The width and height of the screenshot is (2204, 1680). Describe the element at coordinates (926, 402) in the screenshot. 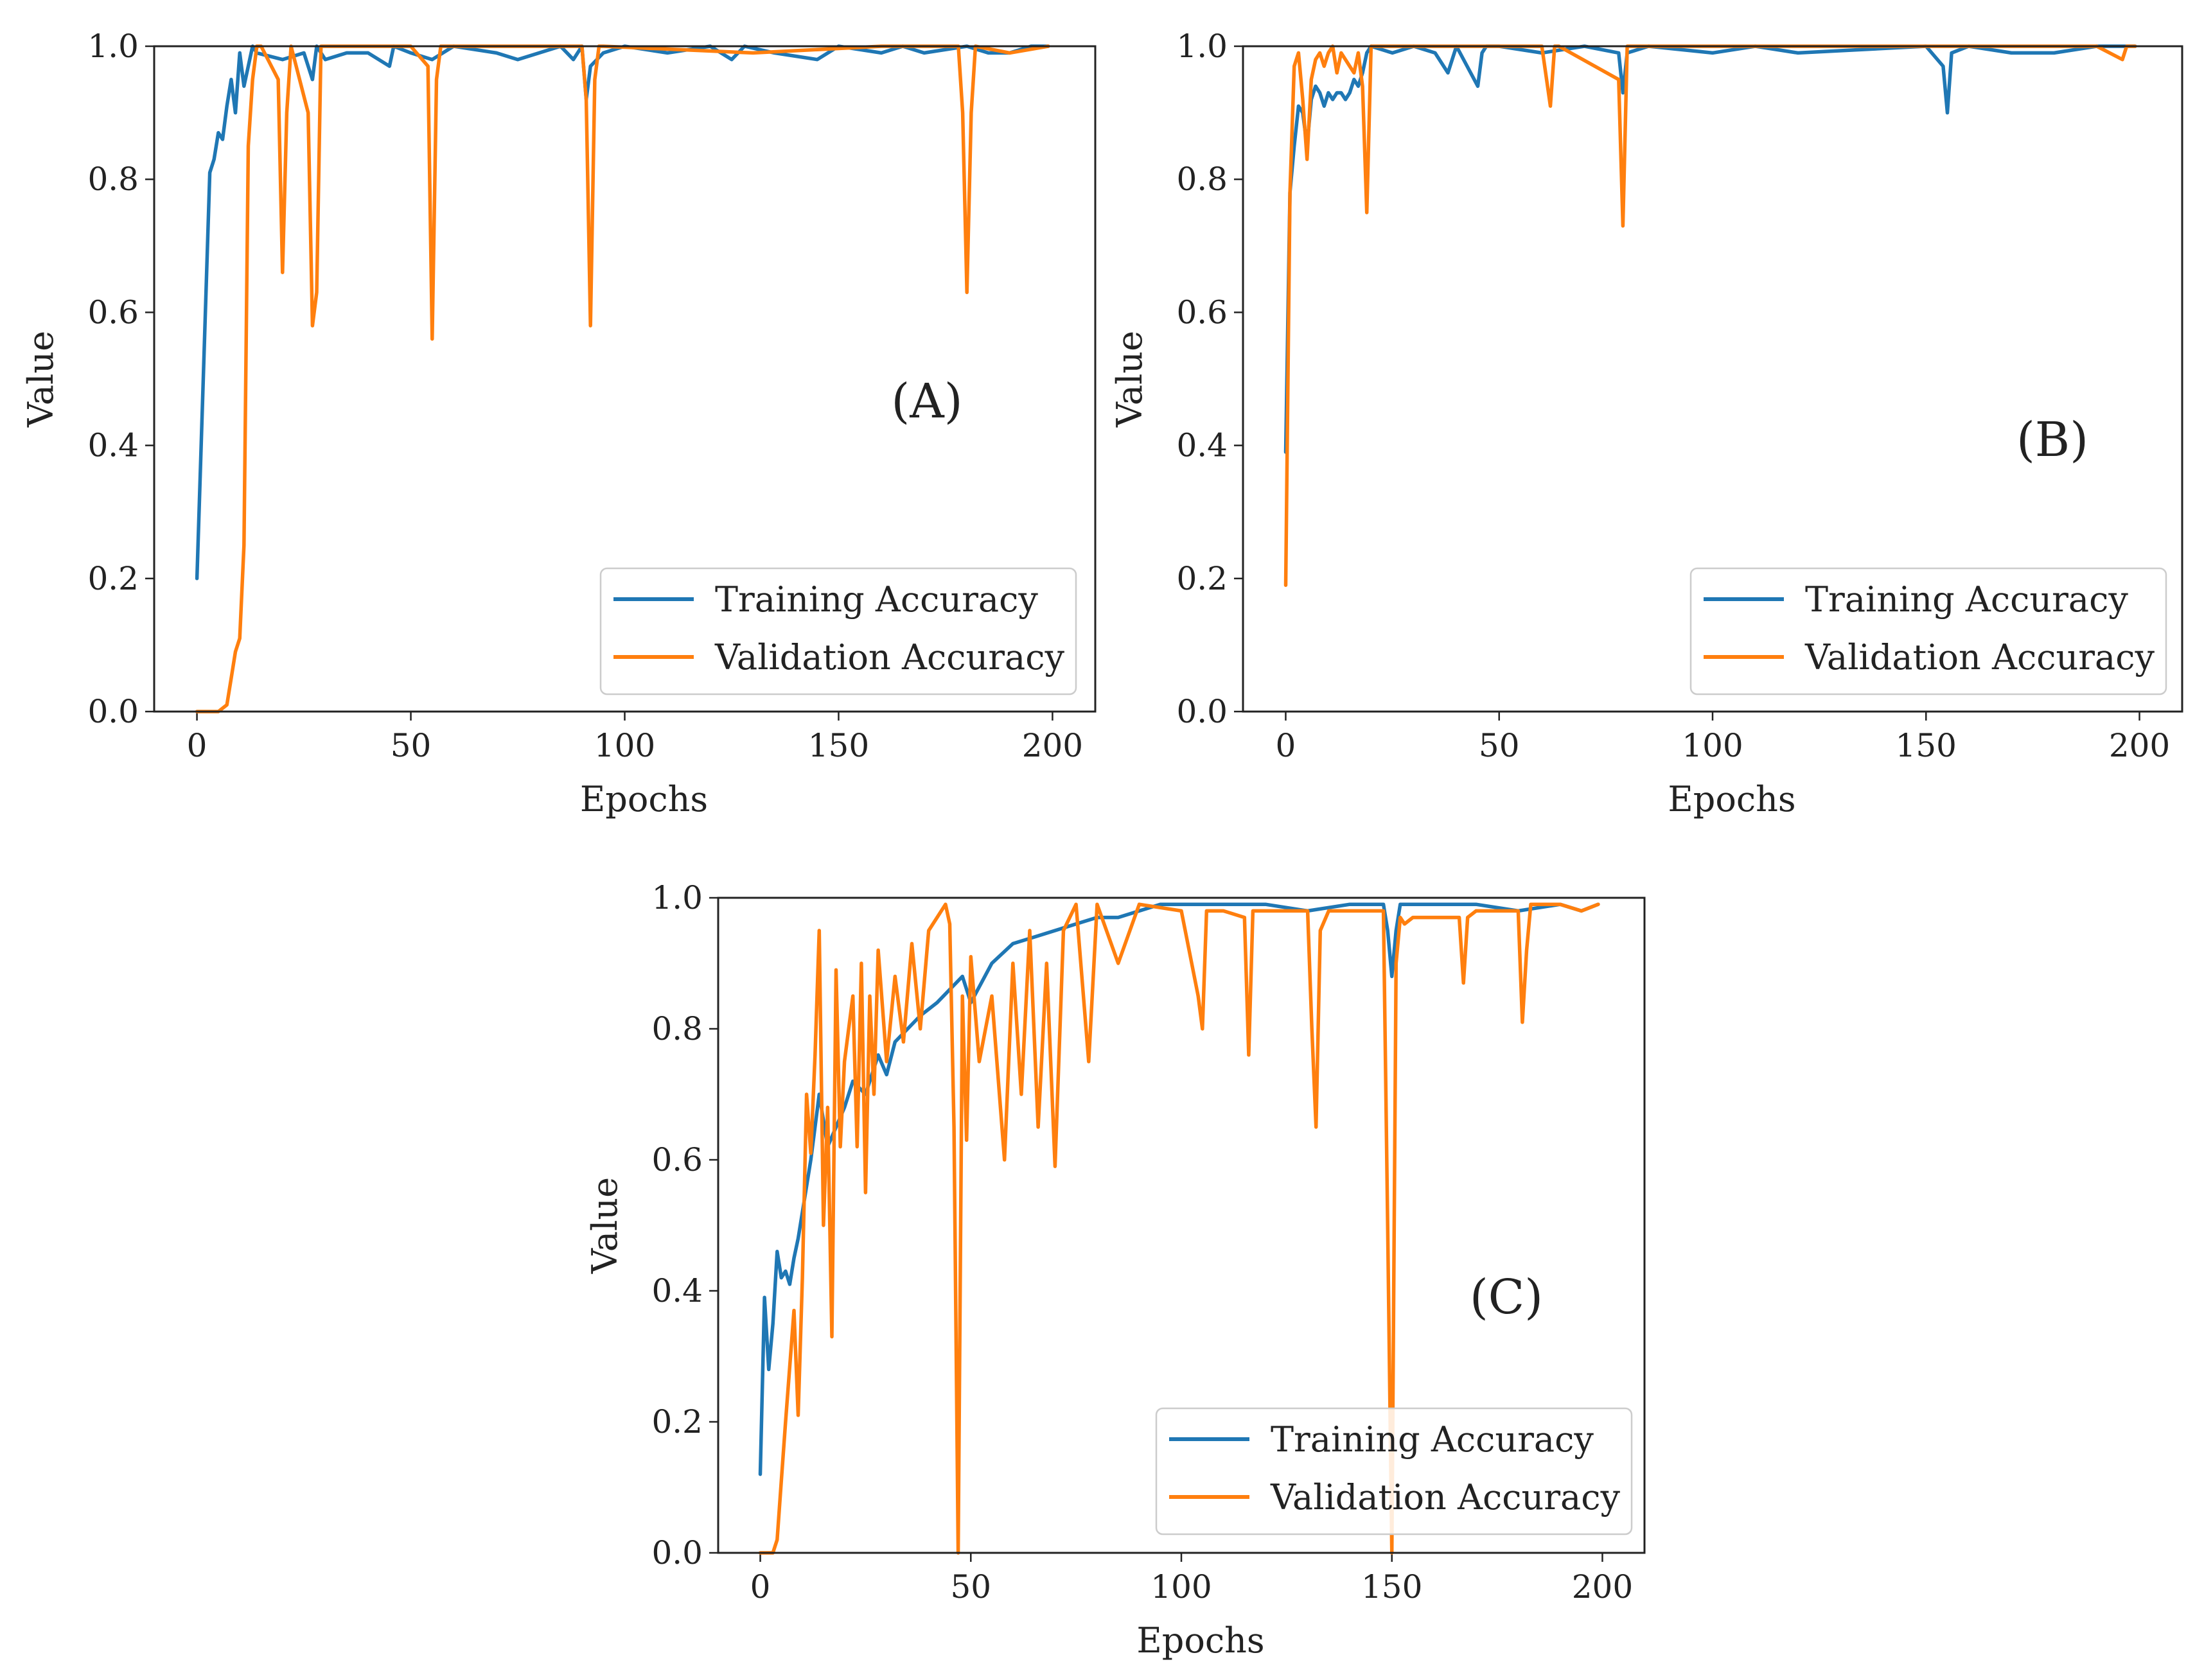

I see `panel-label: (A)` at that location.